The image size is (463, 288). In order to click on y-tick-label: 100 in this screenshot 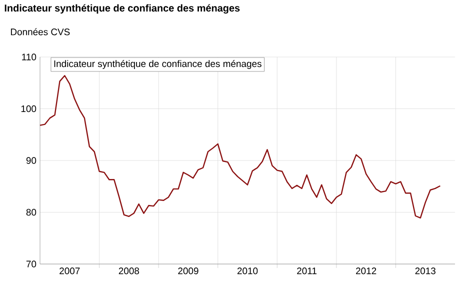, I will do `click(28, 108)`.